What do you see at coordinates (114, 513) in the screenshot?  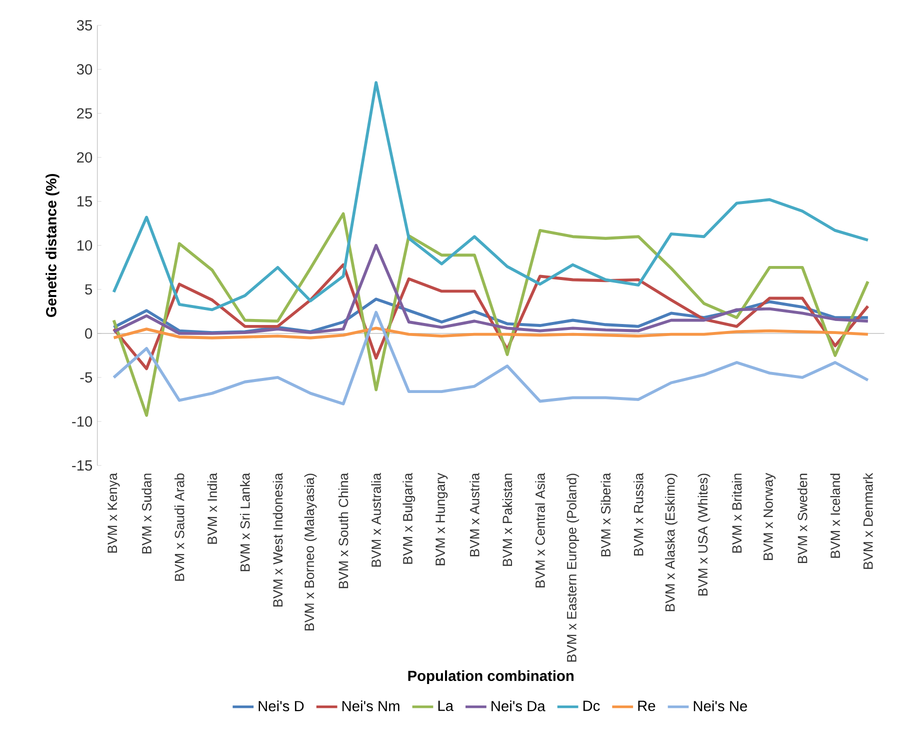 I see `x-tick-label: BVM x Kenya` at bounding box center [114, 513].